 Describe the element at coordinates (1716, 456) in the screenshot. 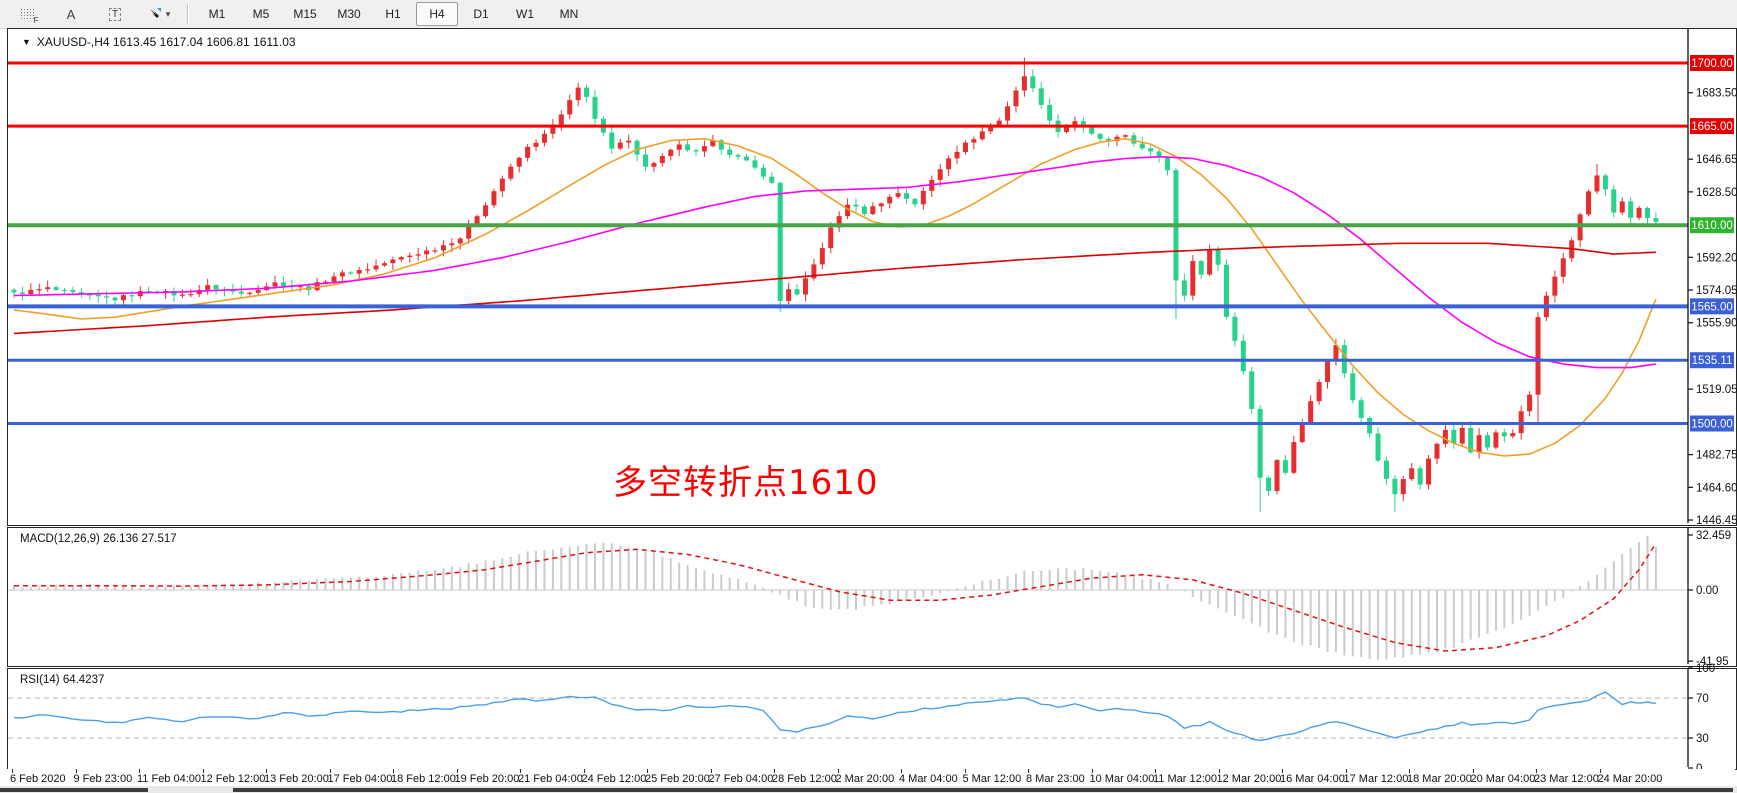

I see `svg-text: 1482.75` at that location.